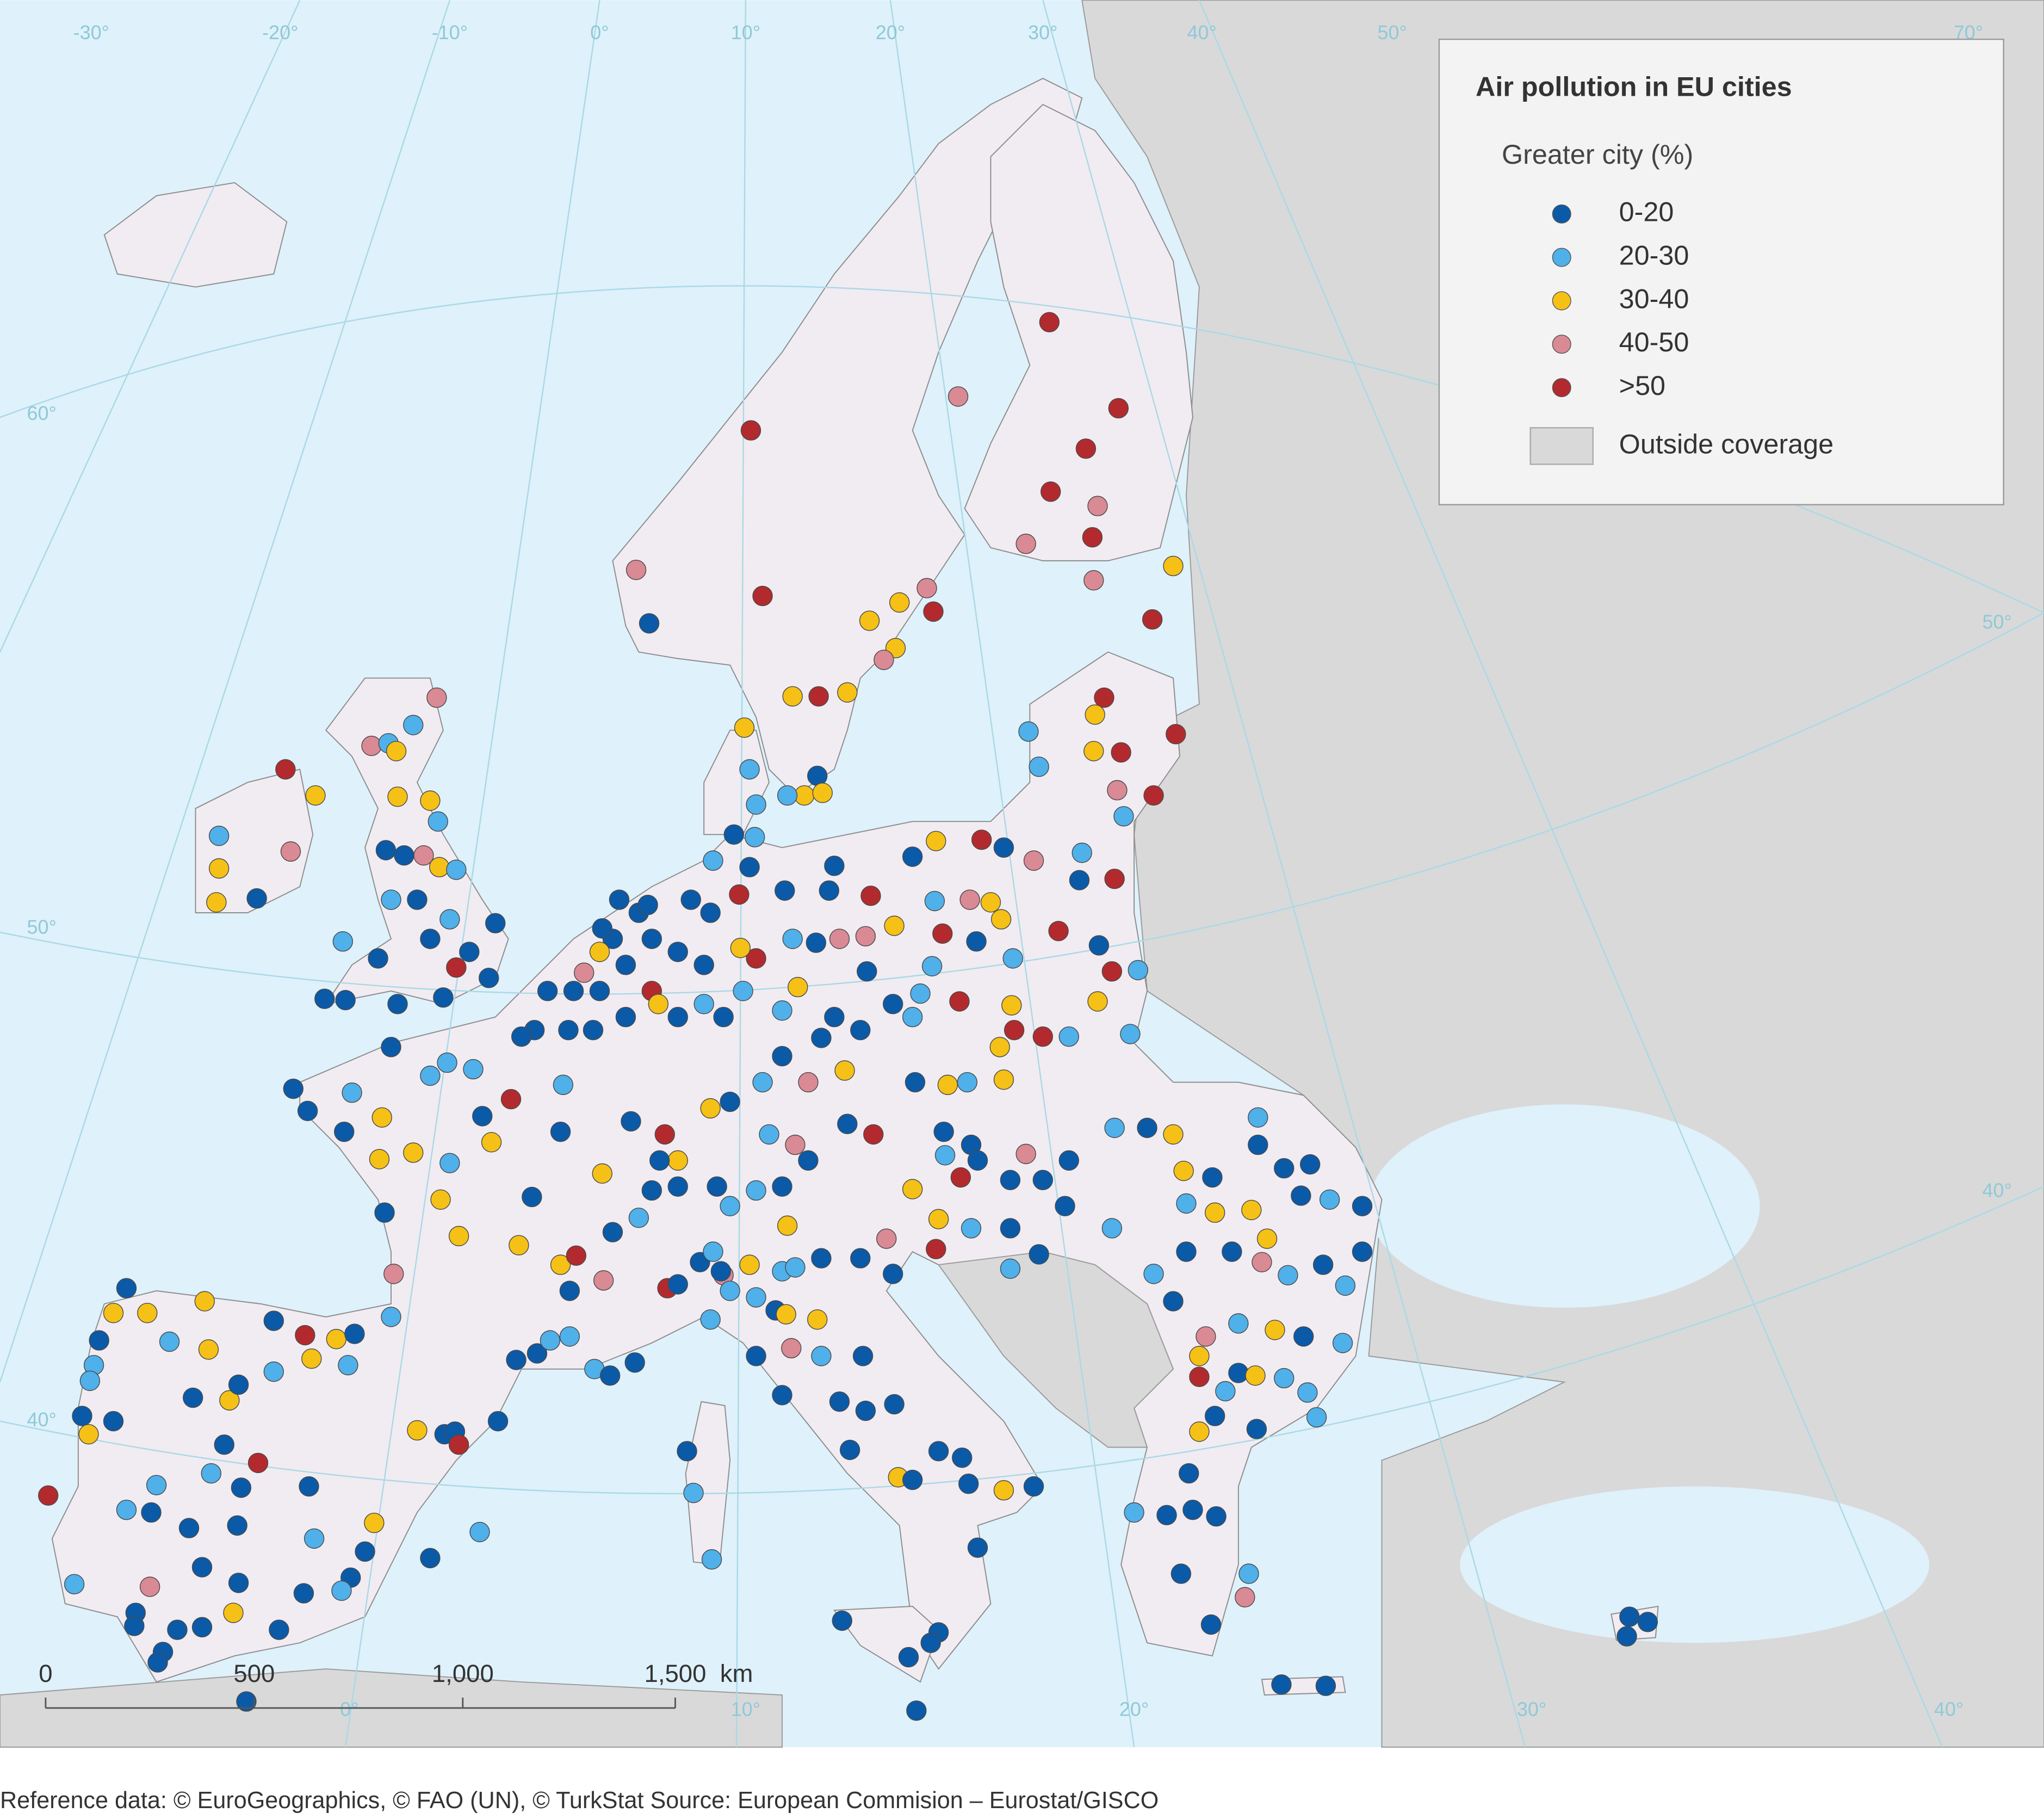  Describe the element at coordinates (1597, 154) in the screenshot. I see `legend-subtitle: Greater city (%)` at that location.